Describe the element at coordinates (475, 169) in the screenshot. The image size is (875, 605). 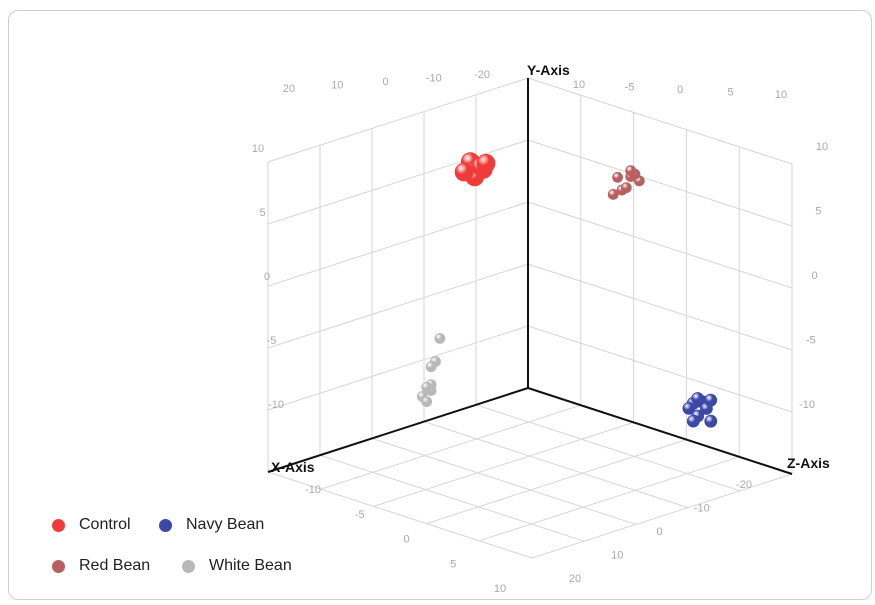
I see `series-control` at that location.